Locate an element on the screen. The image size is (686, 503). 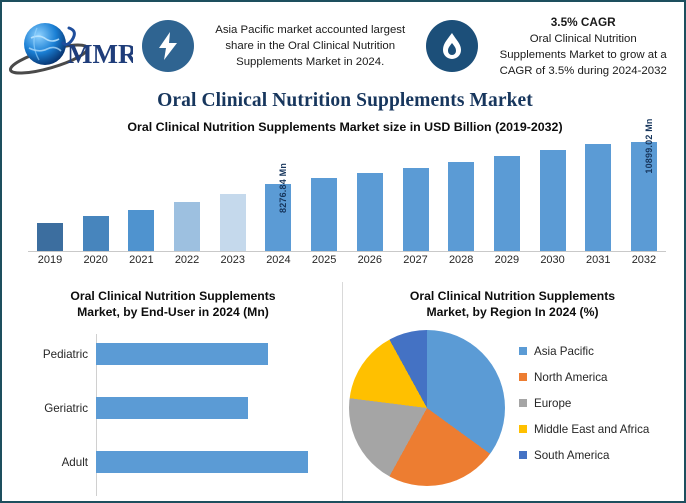
header-right-note-line1: Oral Clinical Nutrition is located at coordinates (583, 38).